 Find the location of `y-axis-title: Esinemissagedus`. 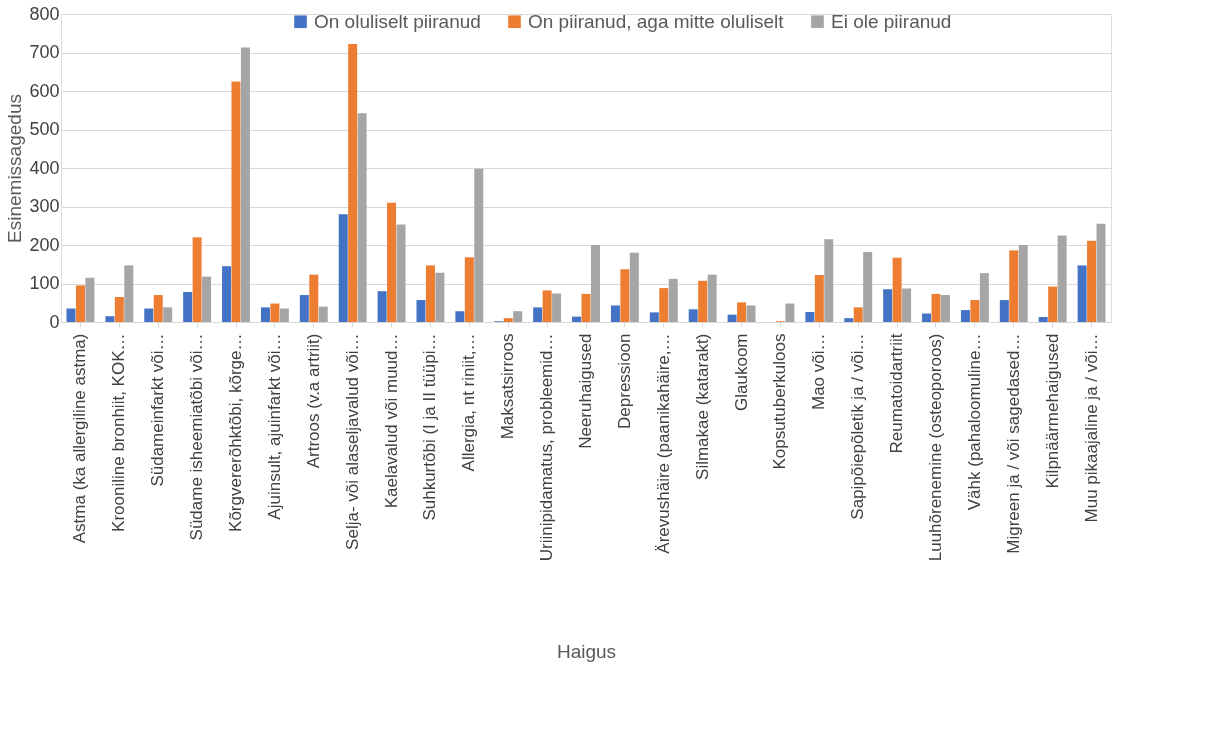

y-axis-title: Esinemissagedus is located at coordinates (15, 168).